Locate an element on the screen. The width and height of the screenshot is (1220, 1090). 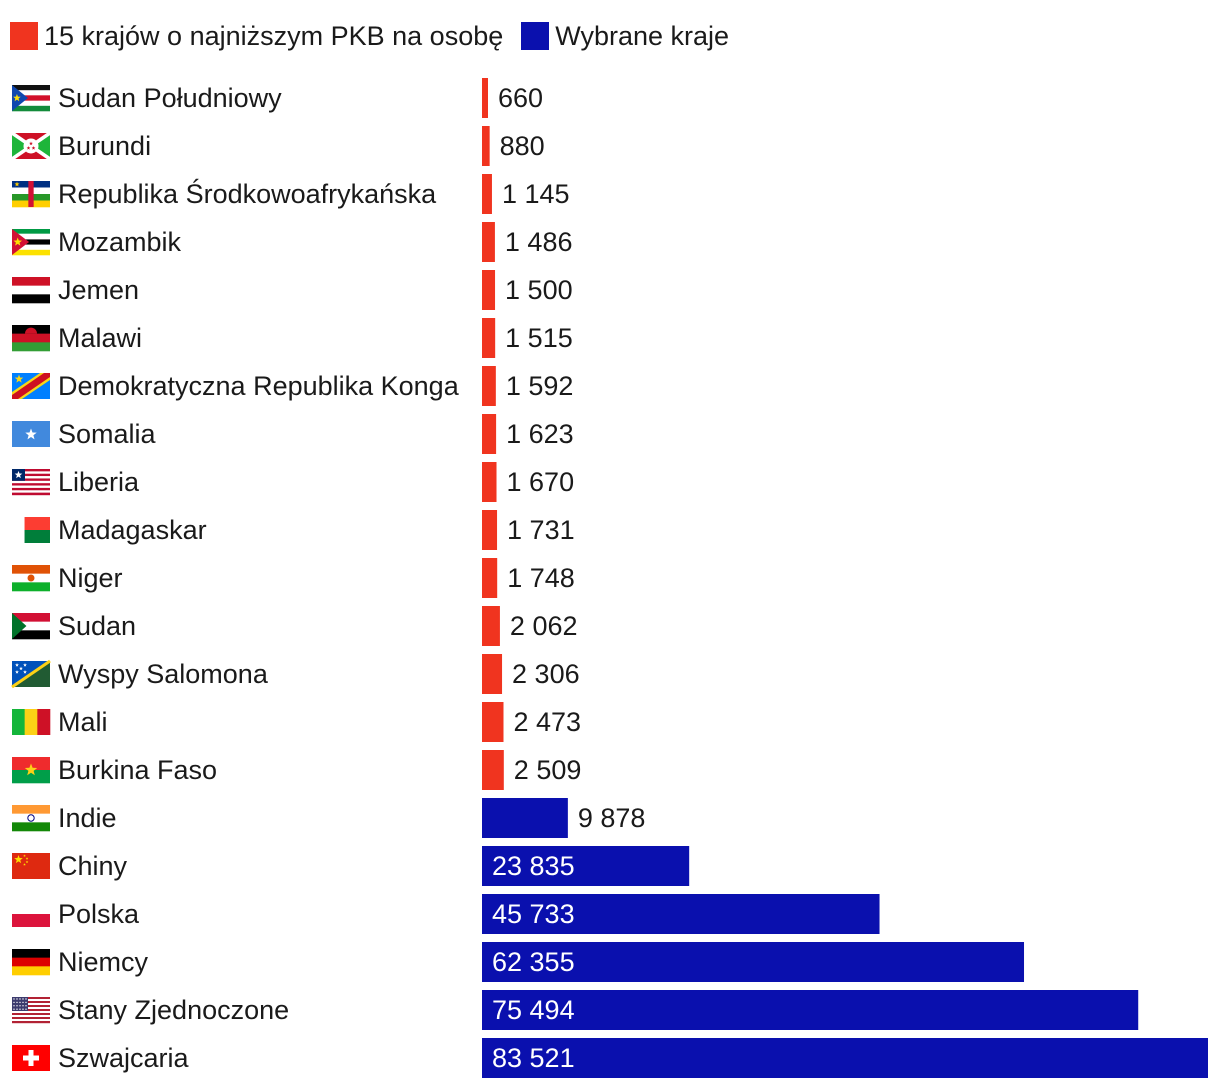
dr-congo-flag-icon is located at coordinates (31, 386).